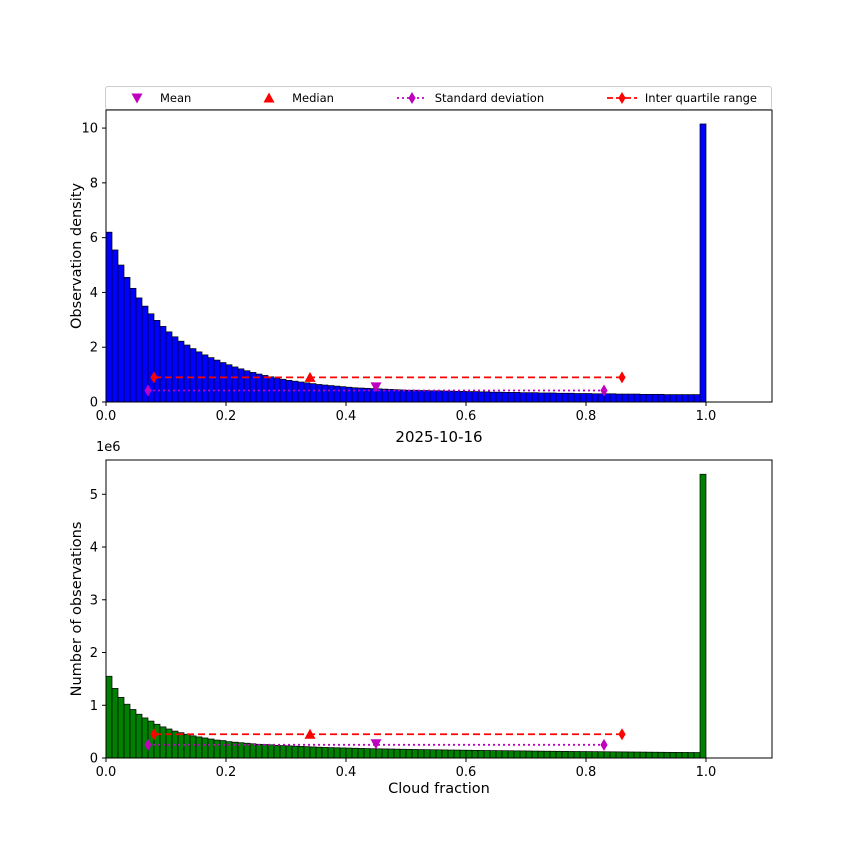 The image size is (850, 850). Describe the element at coordinates (94, 403) in the screenshot. I see `y-tick-label: 0` at that location.